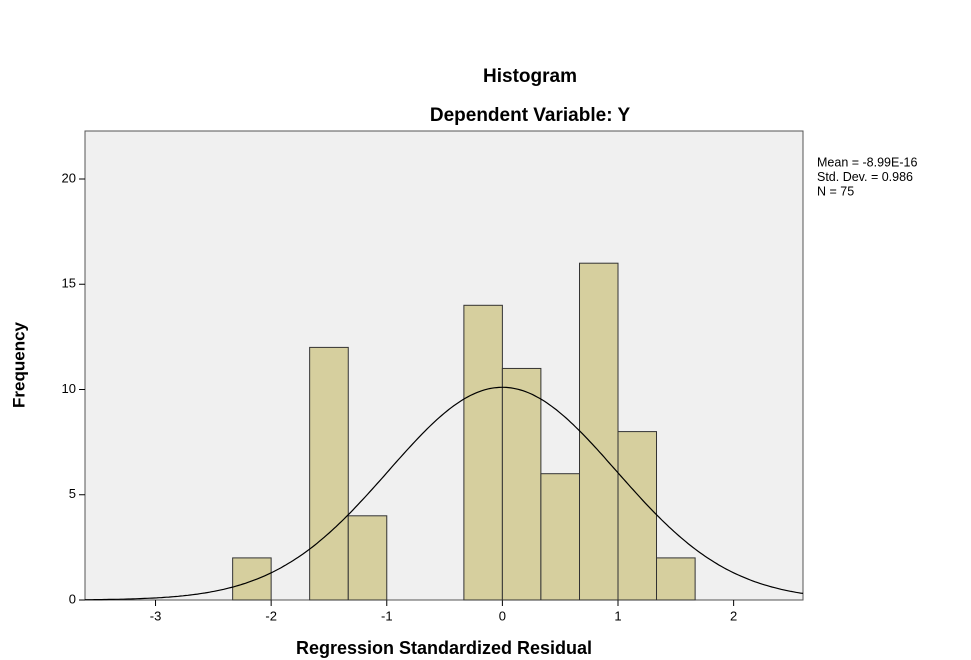 This screenshot has height=660, width=971. I want to click on stats-annotation: N = 75, so click(835, 191).